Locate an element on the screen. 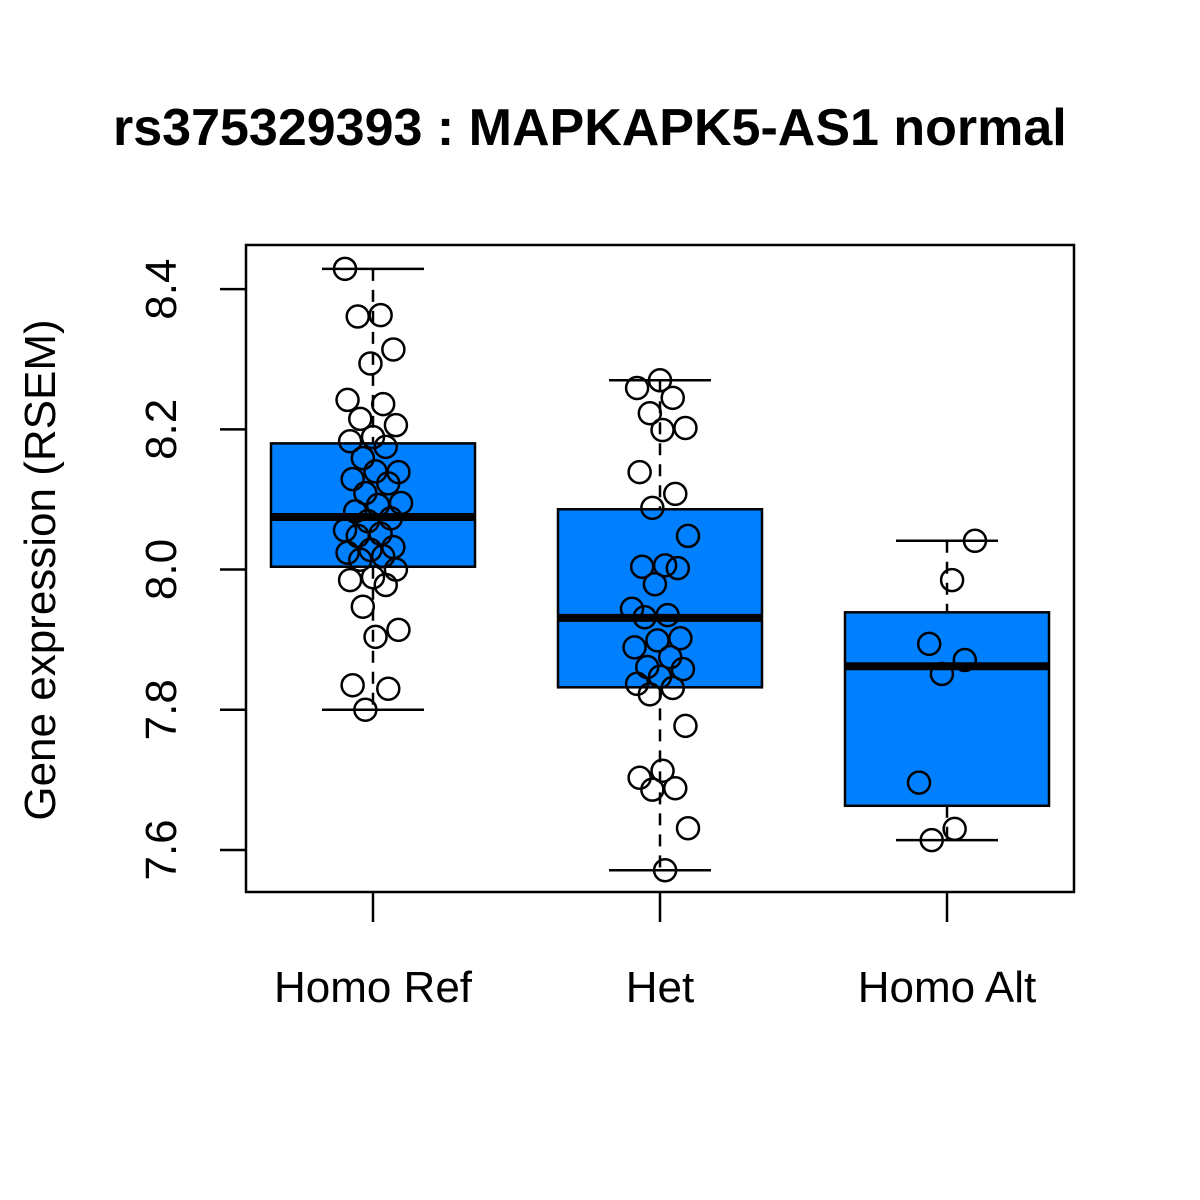 This screenshot has width=1200, height=1200. y-tick-label: 7.6 is located at coordinates (161, 849).